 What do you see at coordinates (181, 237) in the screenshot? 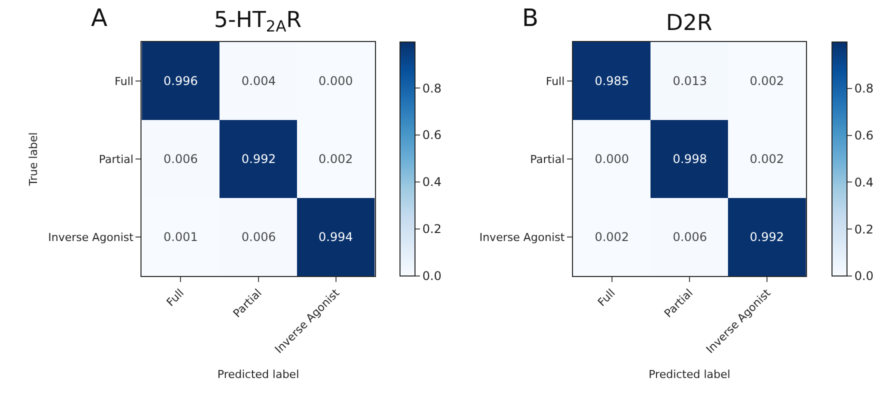
I see `data-label: 0.001` at bounding box center [181, 237].